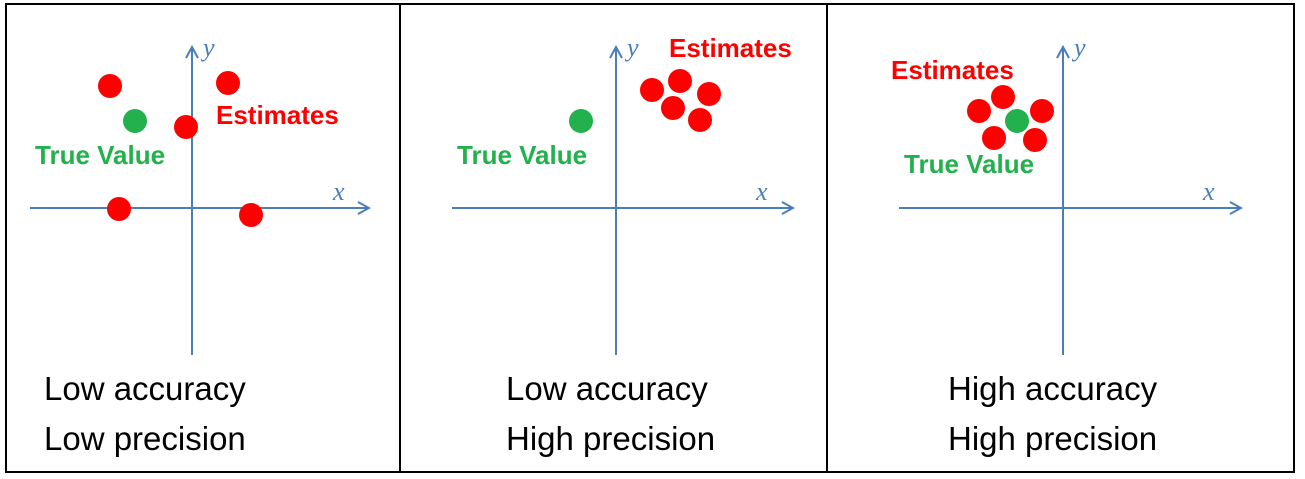 This screenshot has height=479, width=1305. I want to click on caption-panel-2: Low accuracy High precision, so click(610, 414).